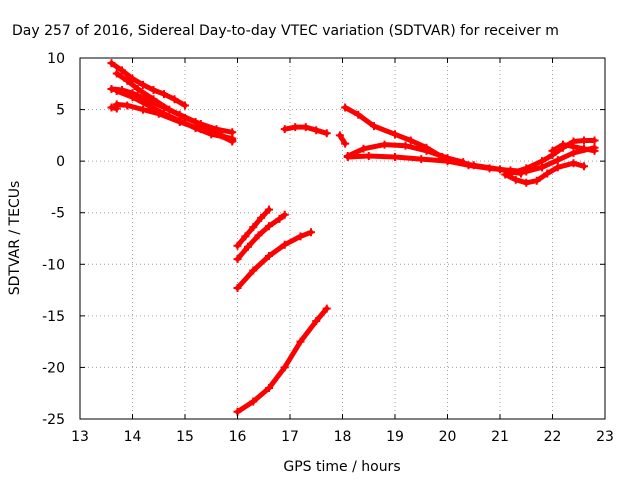  Describe the element at coordinates (53, 420) in the screenshot. I see `y-tick-label: -25` at that location.